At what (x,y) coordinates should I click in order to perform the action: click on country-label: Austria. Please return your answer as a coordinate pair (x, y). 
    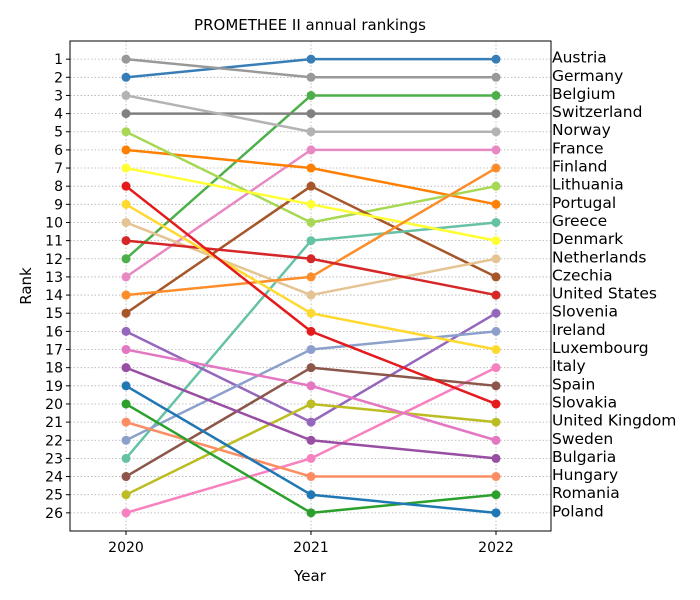
    Looking at the image, I should click on (579, 58).